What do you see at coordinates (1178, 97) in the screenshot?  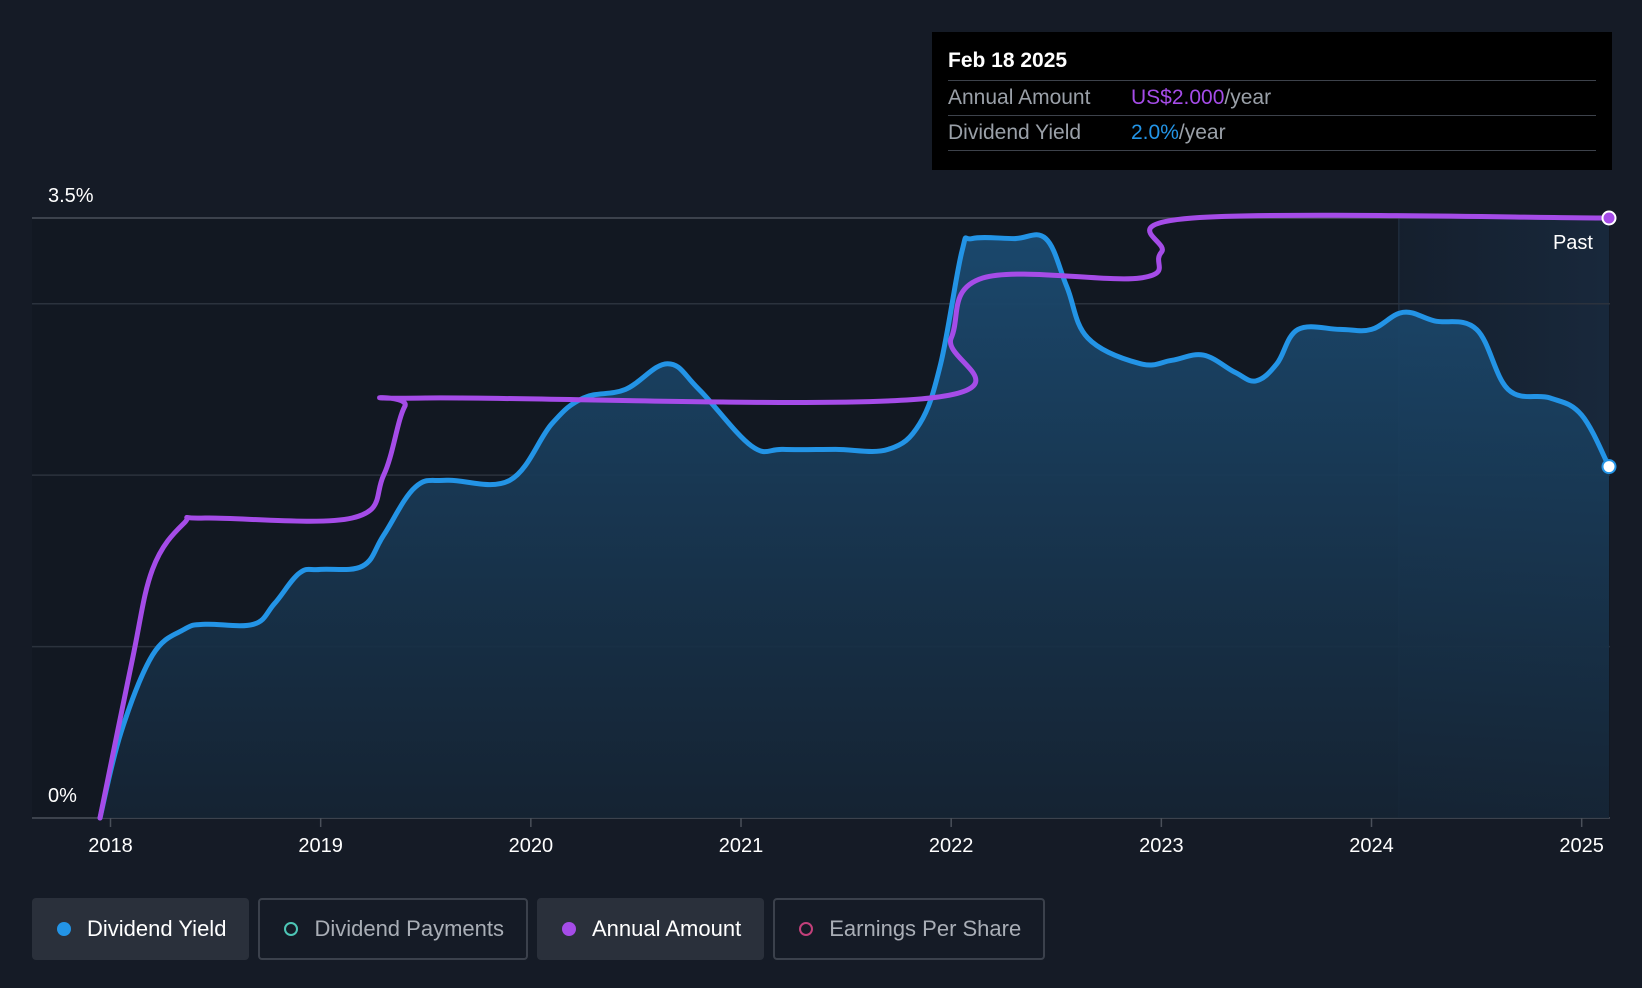 I see `tooltip-value: US$2.000` at bounding box center [1178, 97].